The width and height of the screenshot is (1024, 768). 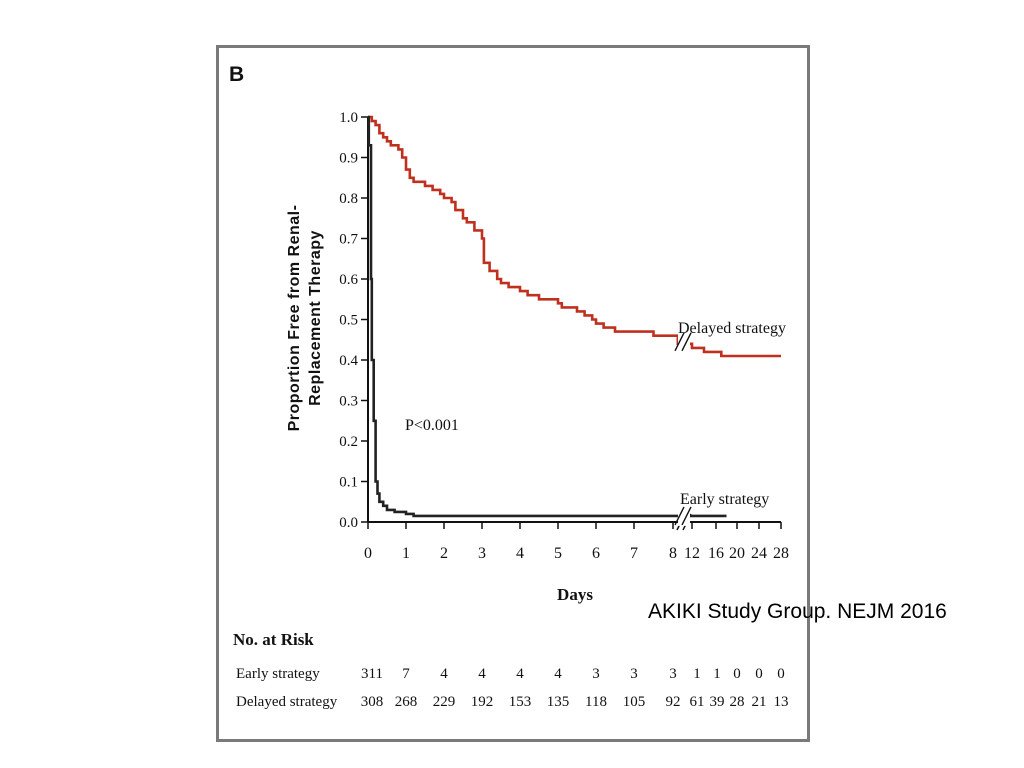 I want to click on x-tick-label: 24, so click(x=759, y=553).